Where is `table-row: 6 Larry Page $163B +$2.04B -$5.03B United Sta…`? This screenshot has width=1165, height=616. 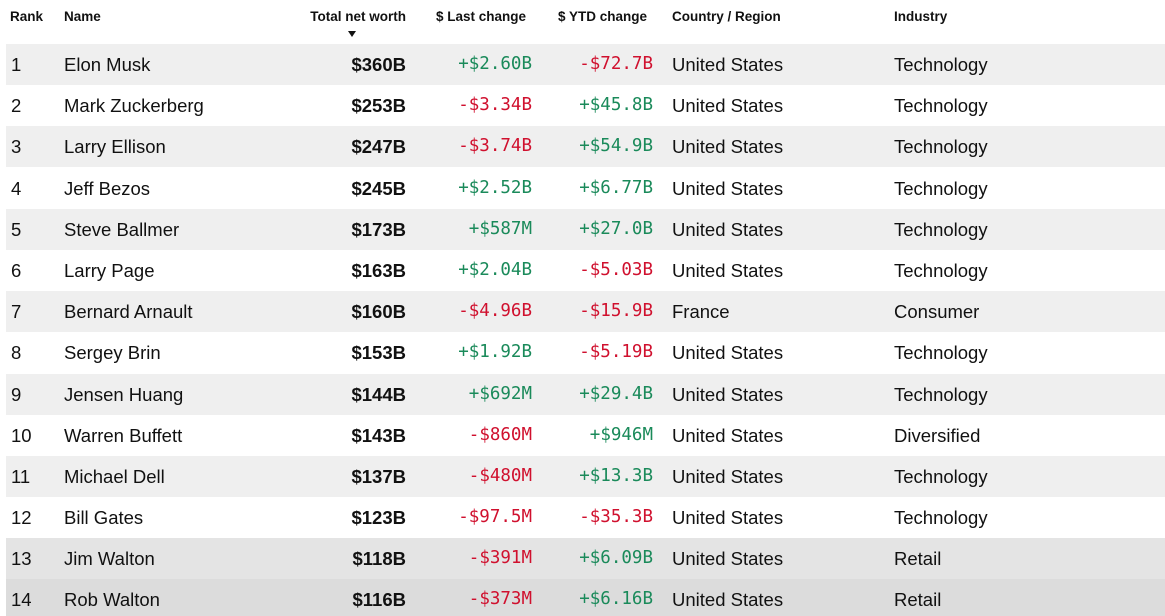
table-row: 6 Larry Page $163B +$2.04B -$5.03B United Sta… is located at coordinates (585, 270).